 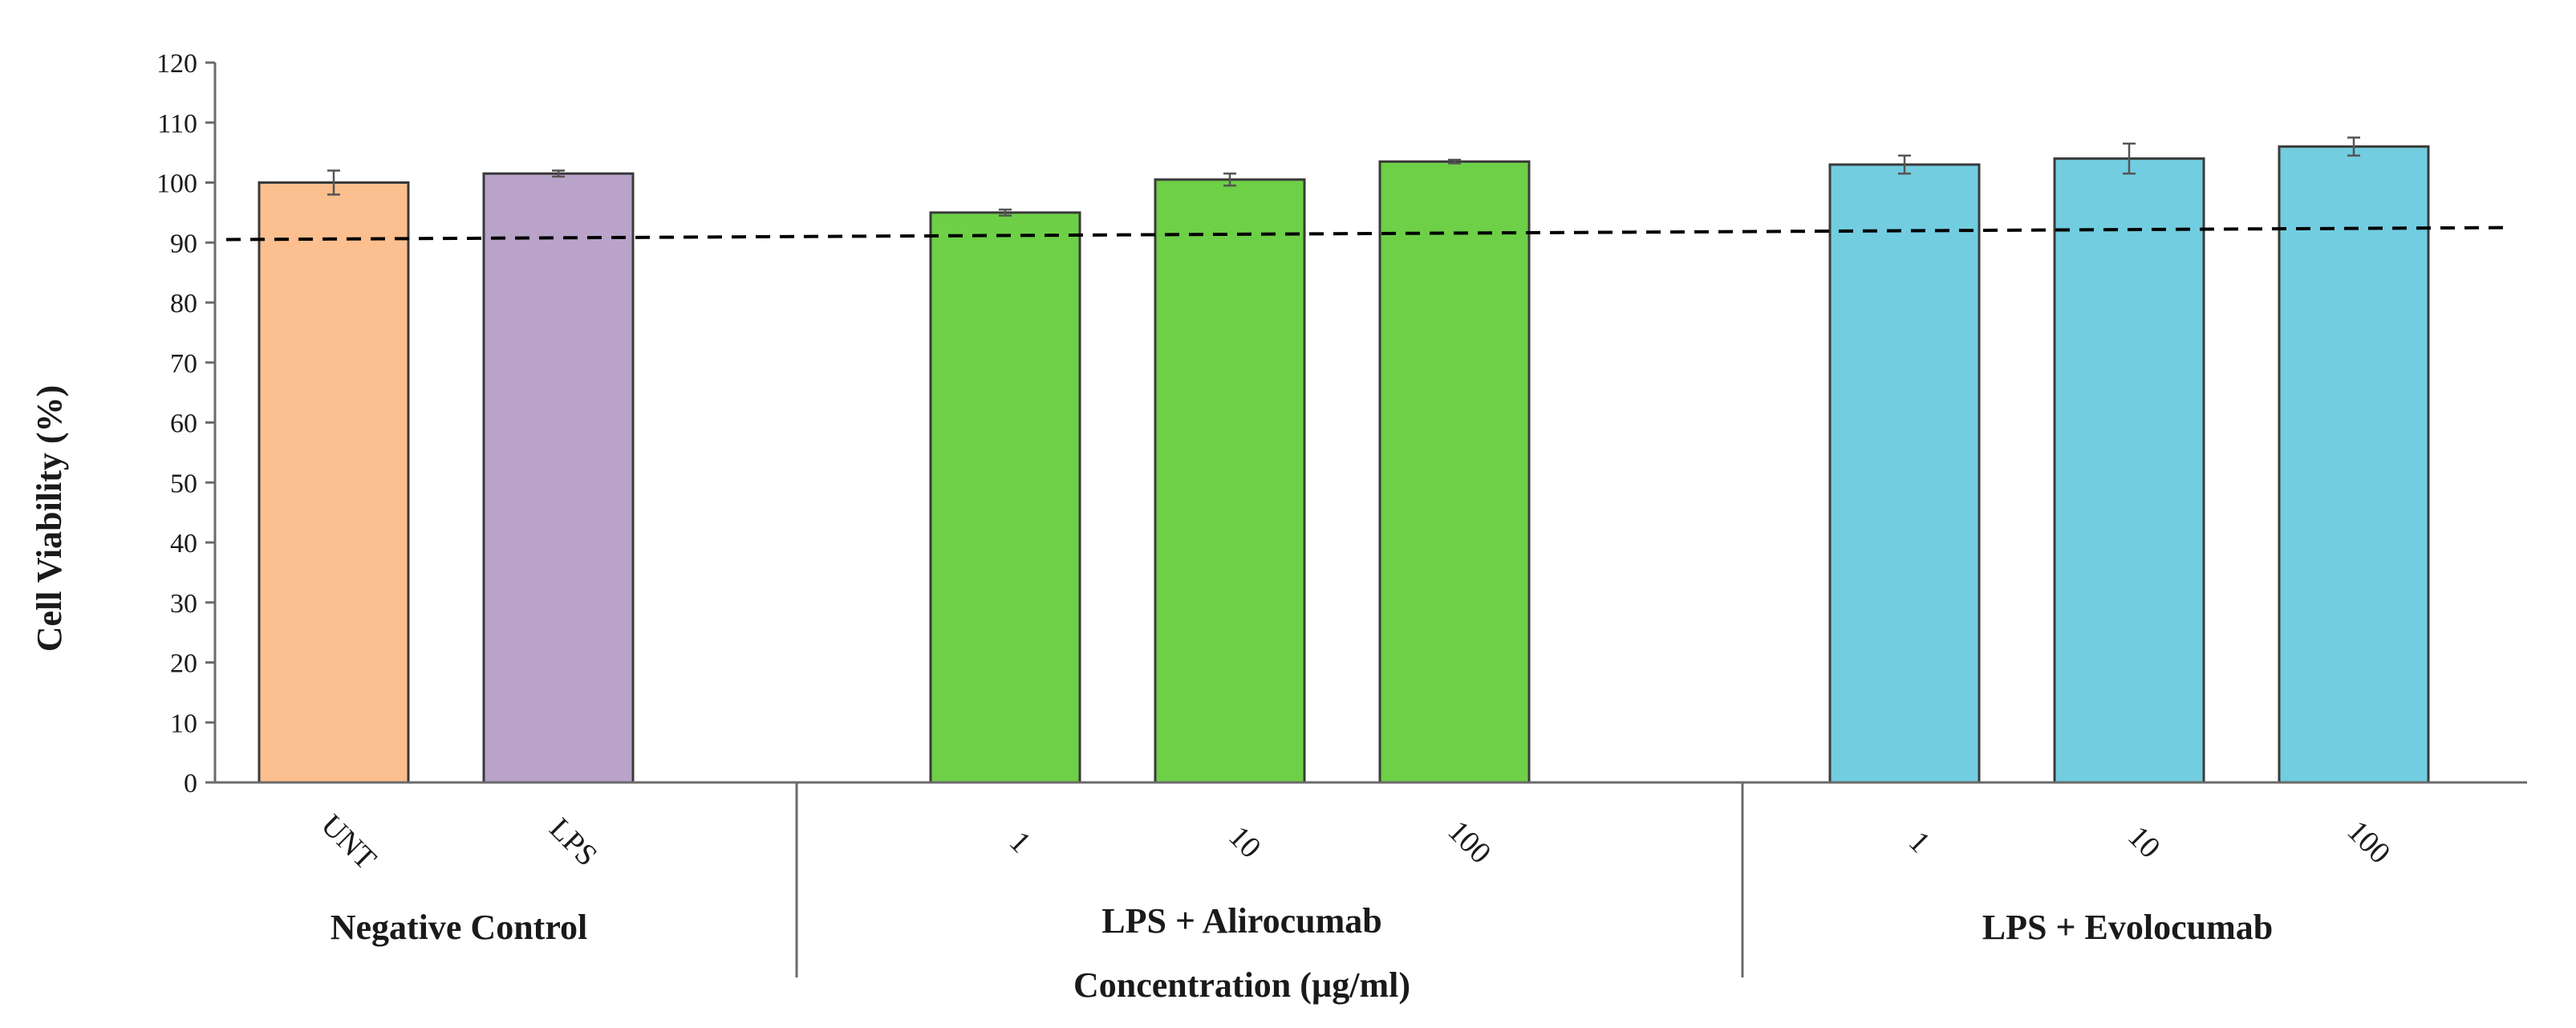 I want to click on y-axis: 0 10 20 30 40 50 60 70 80 90 100 110 120, so click(x=185, y=423).